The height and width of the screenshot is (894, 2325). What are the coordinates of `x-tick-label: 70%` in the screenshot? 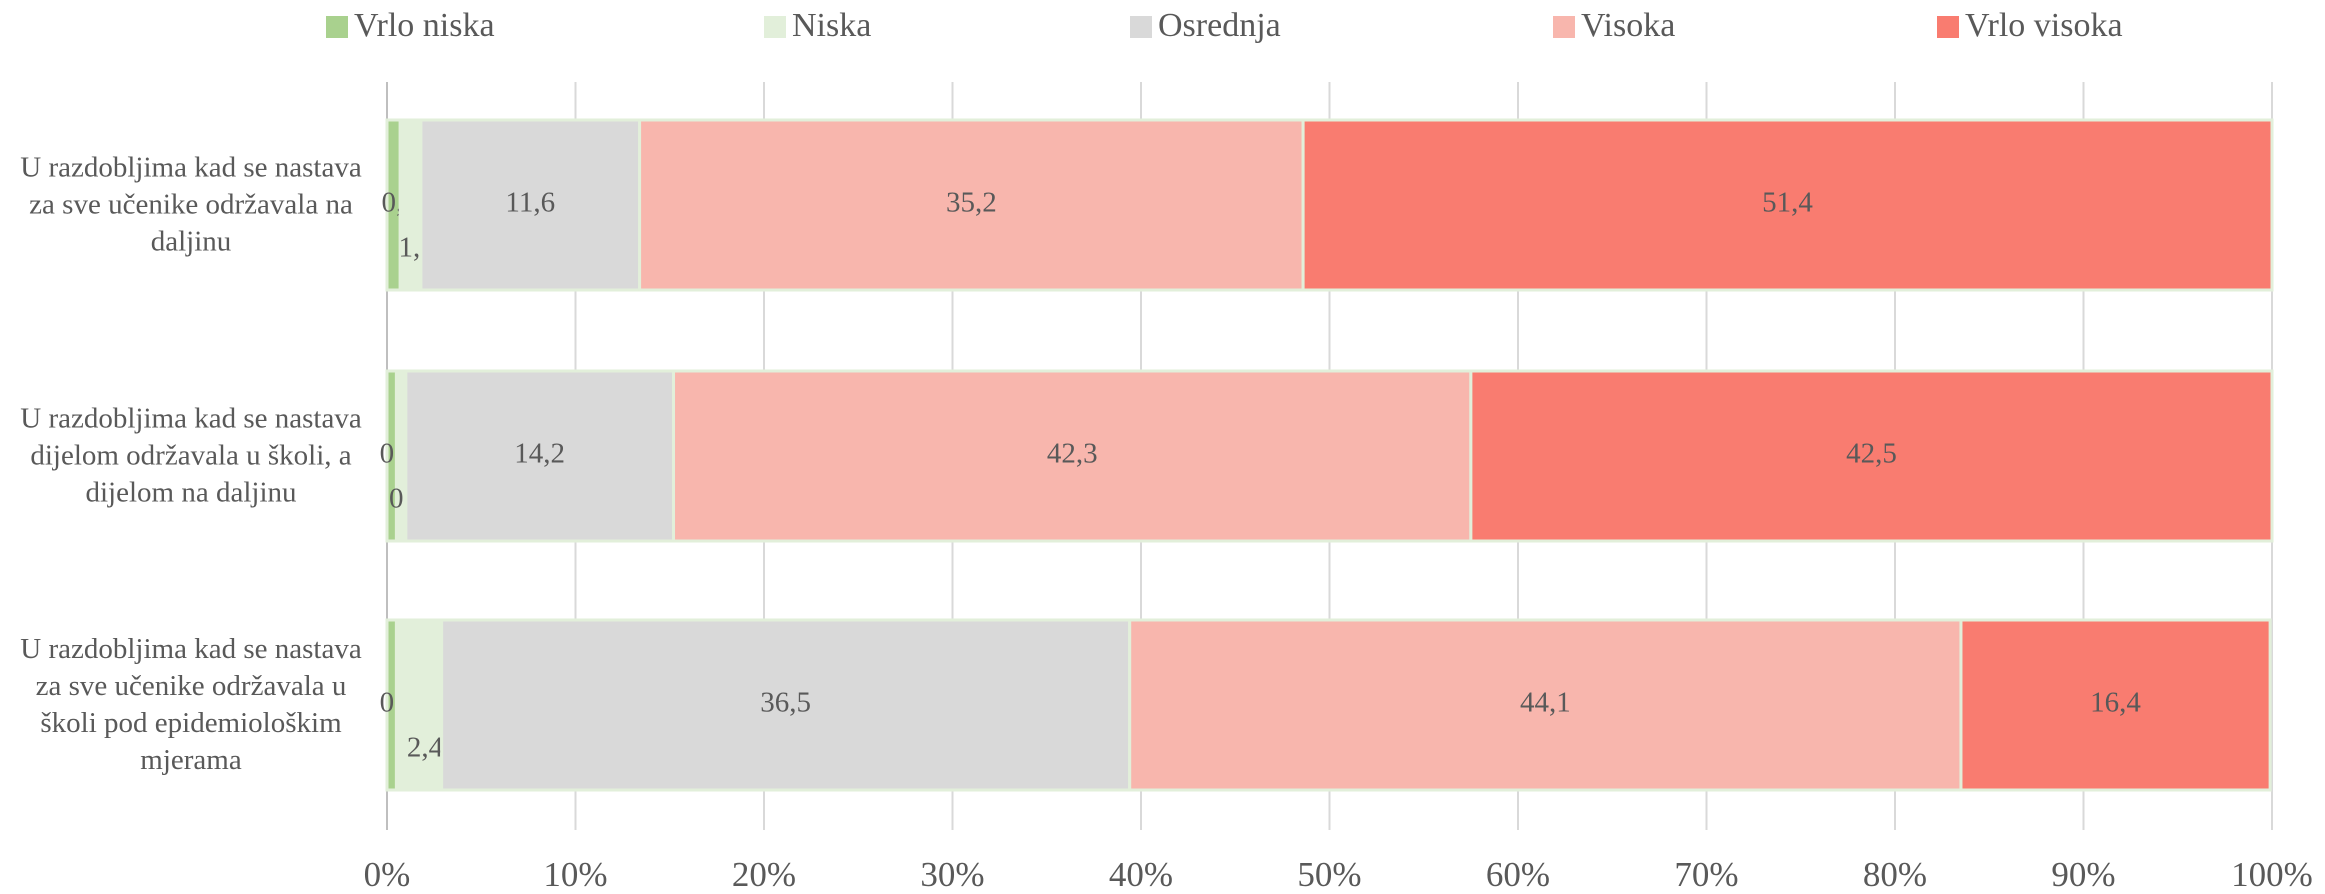 It's located at (1706, 874).